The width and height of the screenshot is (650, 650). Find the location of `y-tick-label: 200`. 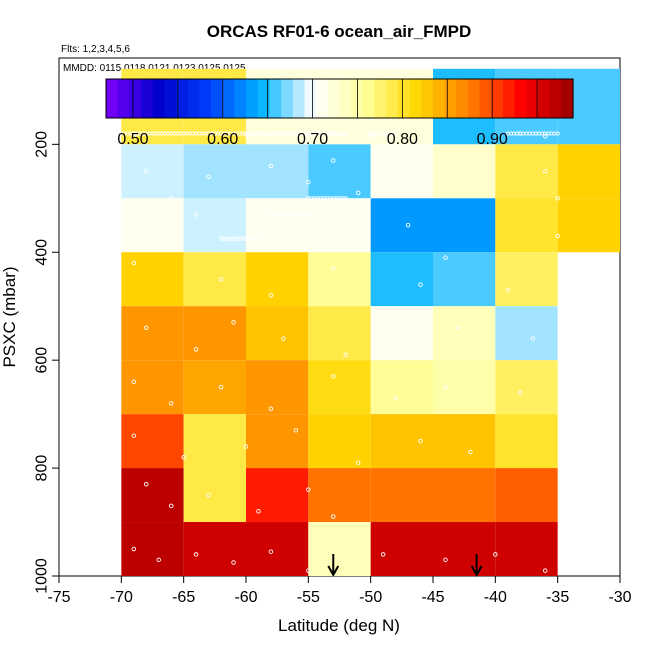

y-tick-label: 200 is located at coordinates (42, 144).